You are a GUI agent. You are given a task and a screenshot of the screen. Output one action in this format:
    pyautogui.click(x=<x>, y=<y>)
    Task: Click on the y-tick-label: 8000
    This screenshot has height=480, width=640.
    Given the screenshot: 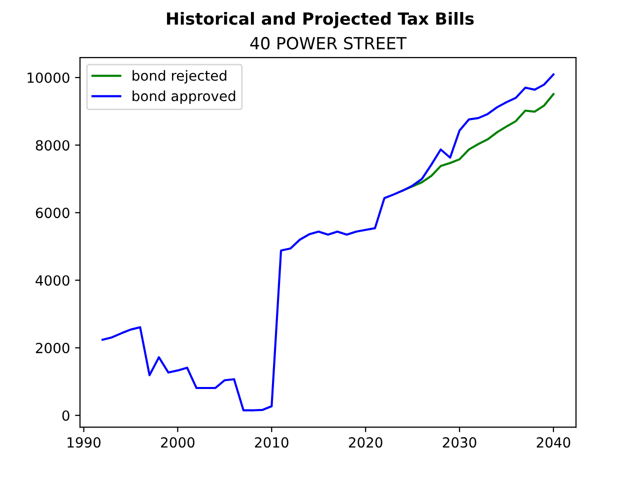 What is the action you would take?
    pyautogui.click(x=53, y=145)
    